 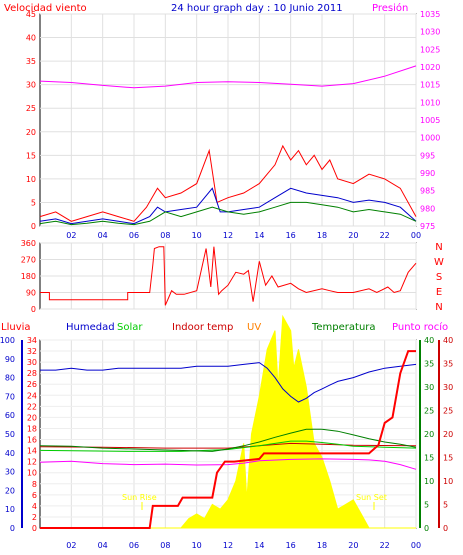 What do you see at coordinates (228, 213) in the screenshot?
I see `average-wind-line` at bounding box center [228, 213].